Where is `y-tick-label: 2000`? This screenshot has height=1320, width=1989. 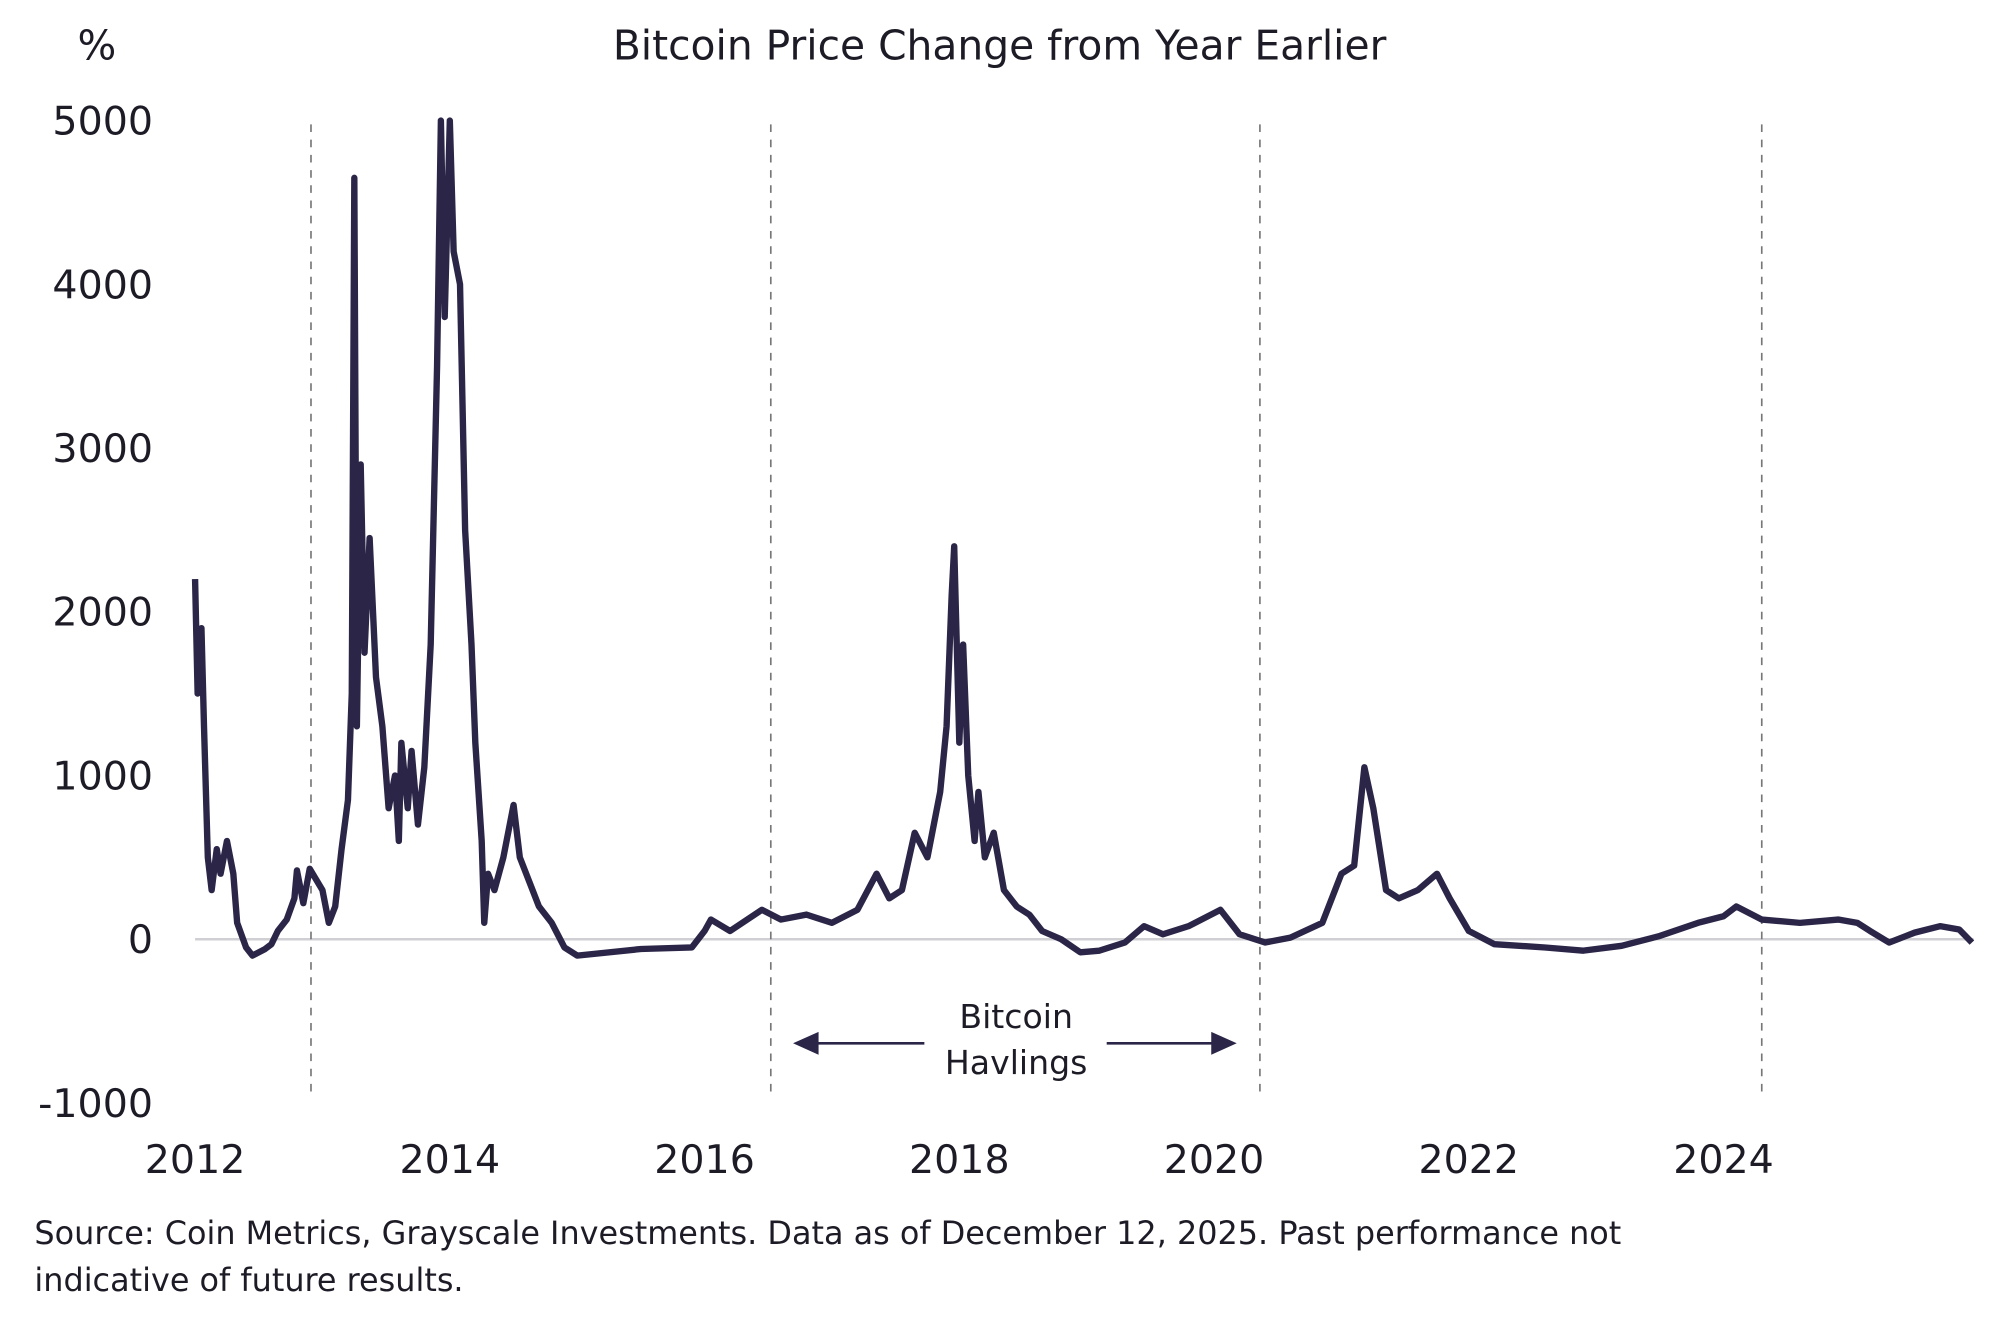 y-tick-label: 2000 is located at coordinates (102, 613).